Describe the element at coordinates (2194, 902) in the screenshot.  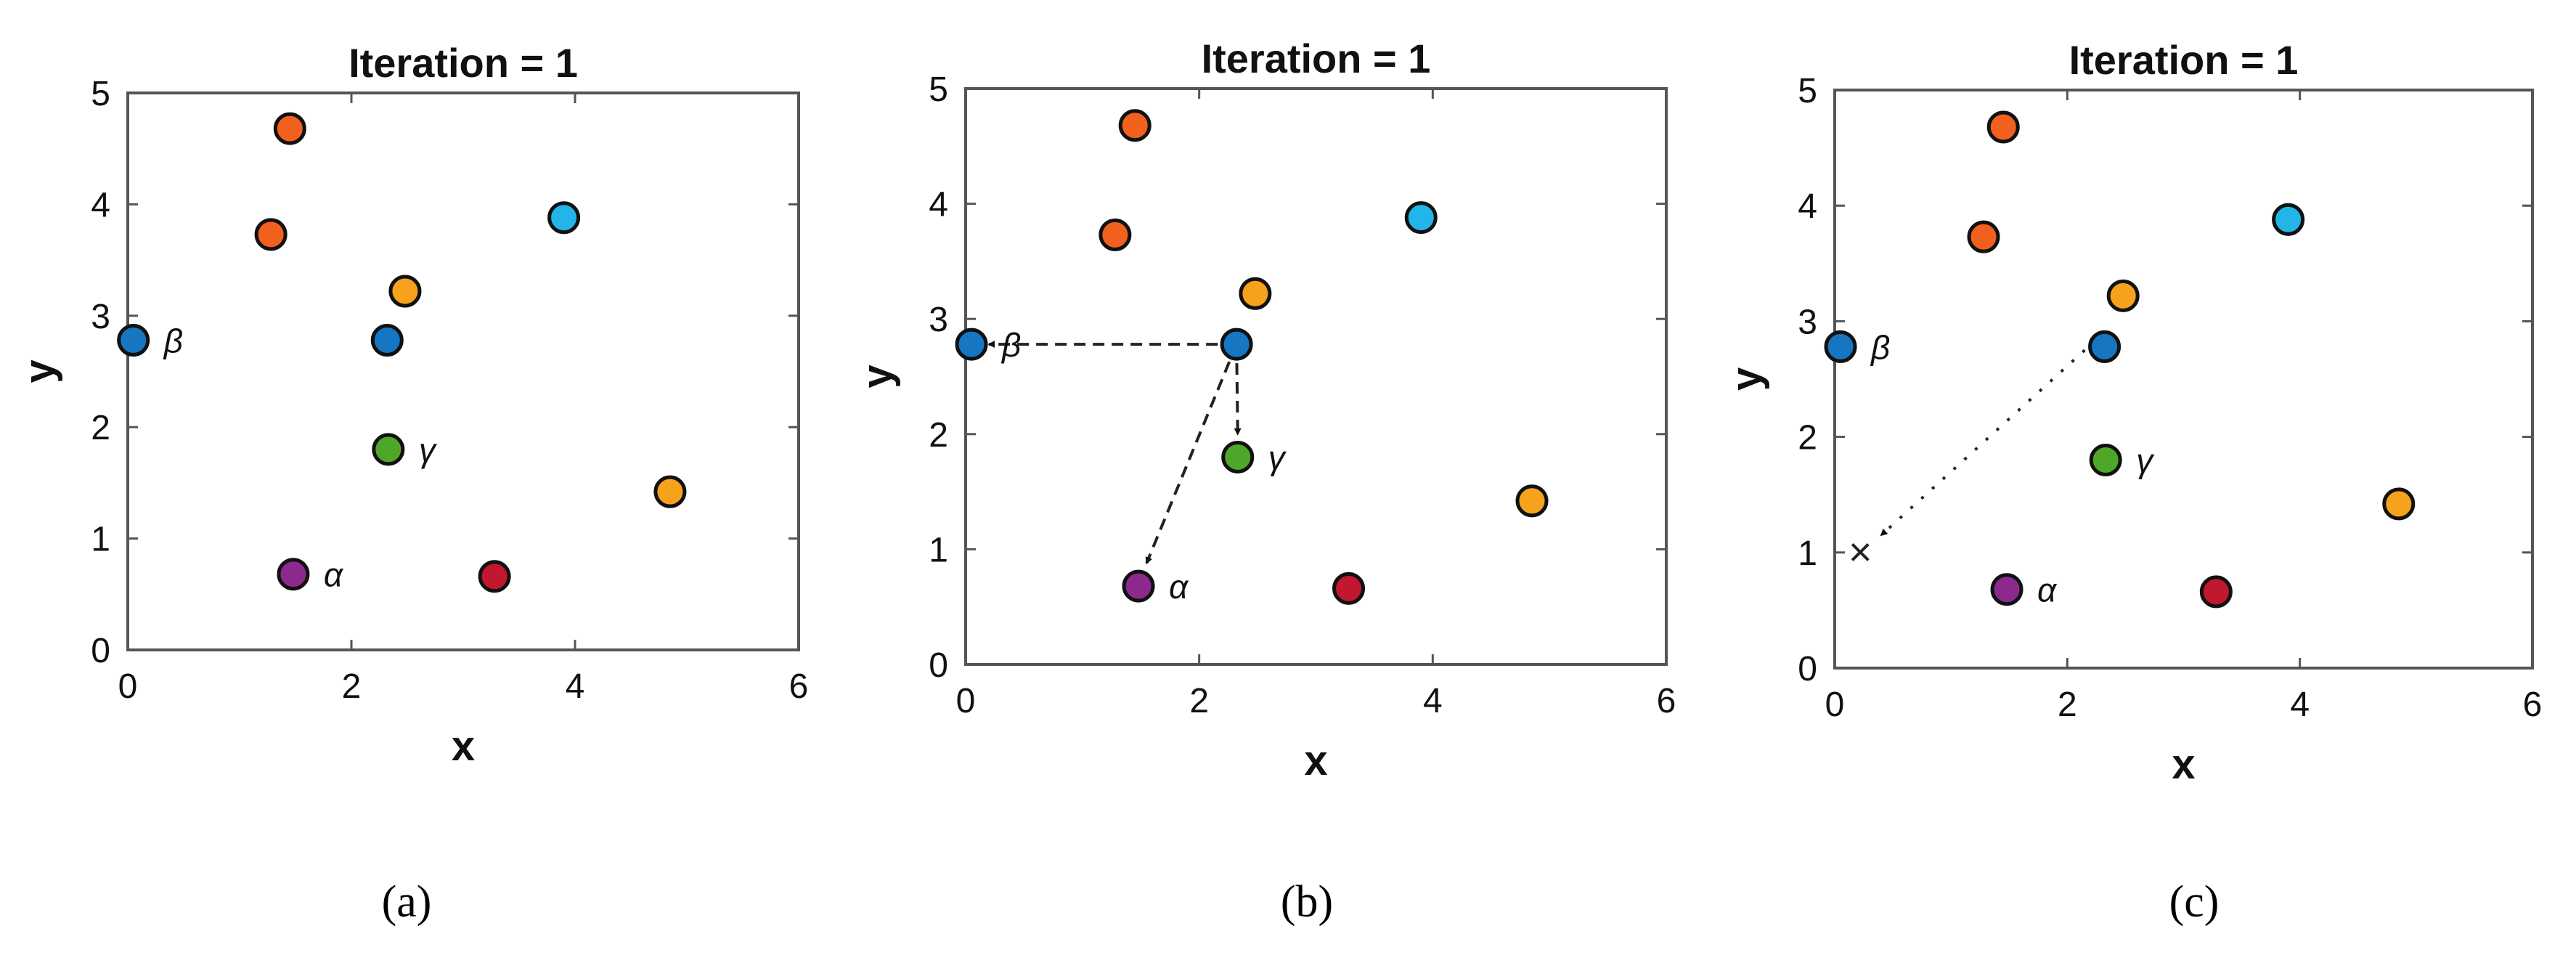
I see `caption-c: (c)` at that location.